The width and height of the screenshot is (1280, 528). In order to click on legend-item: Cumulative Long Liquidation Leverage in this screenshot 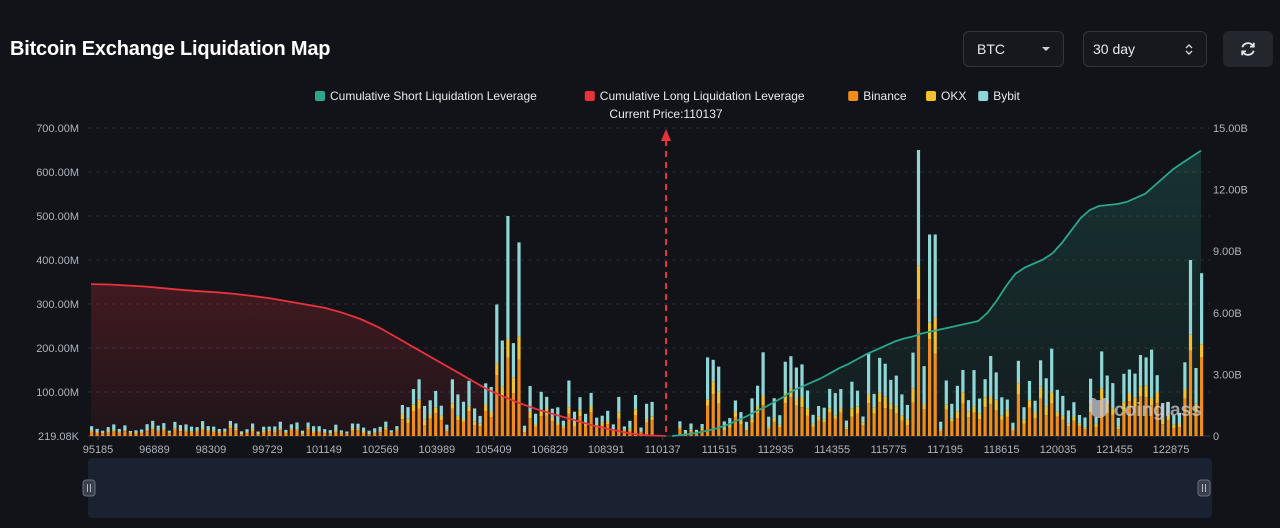, I will do `click(694, 96)`.